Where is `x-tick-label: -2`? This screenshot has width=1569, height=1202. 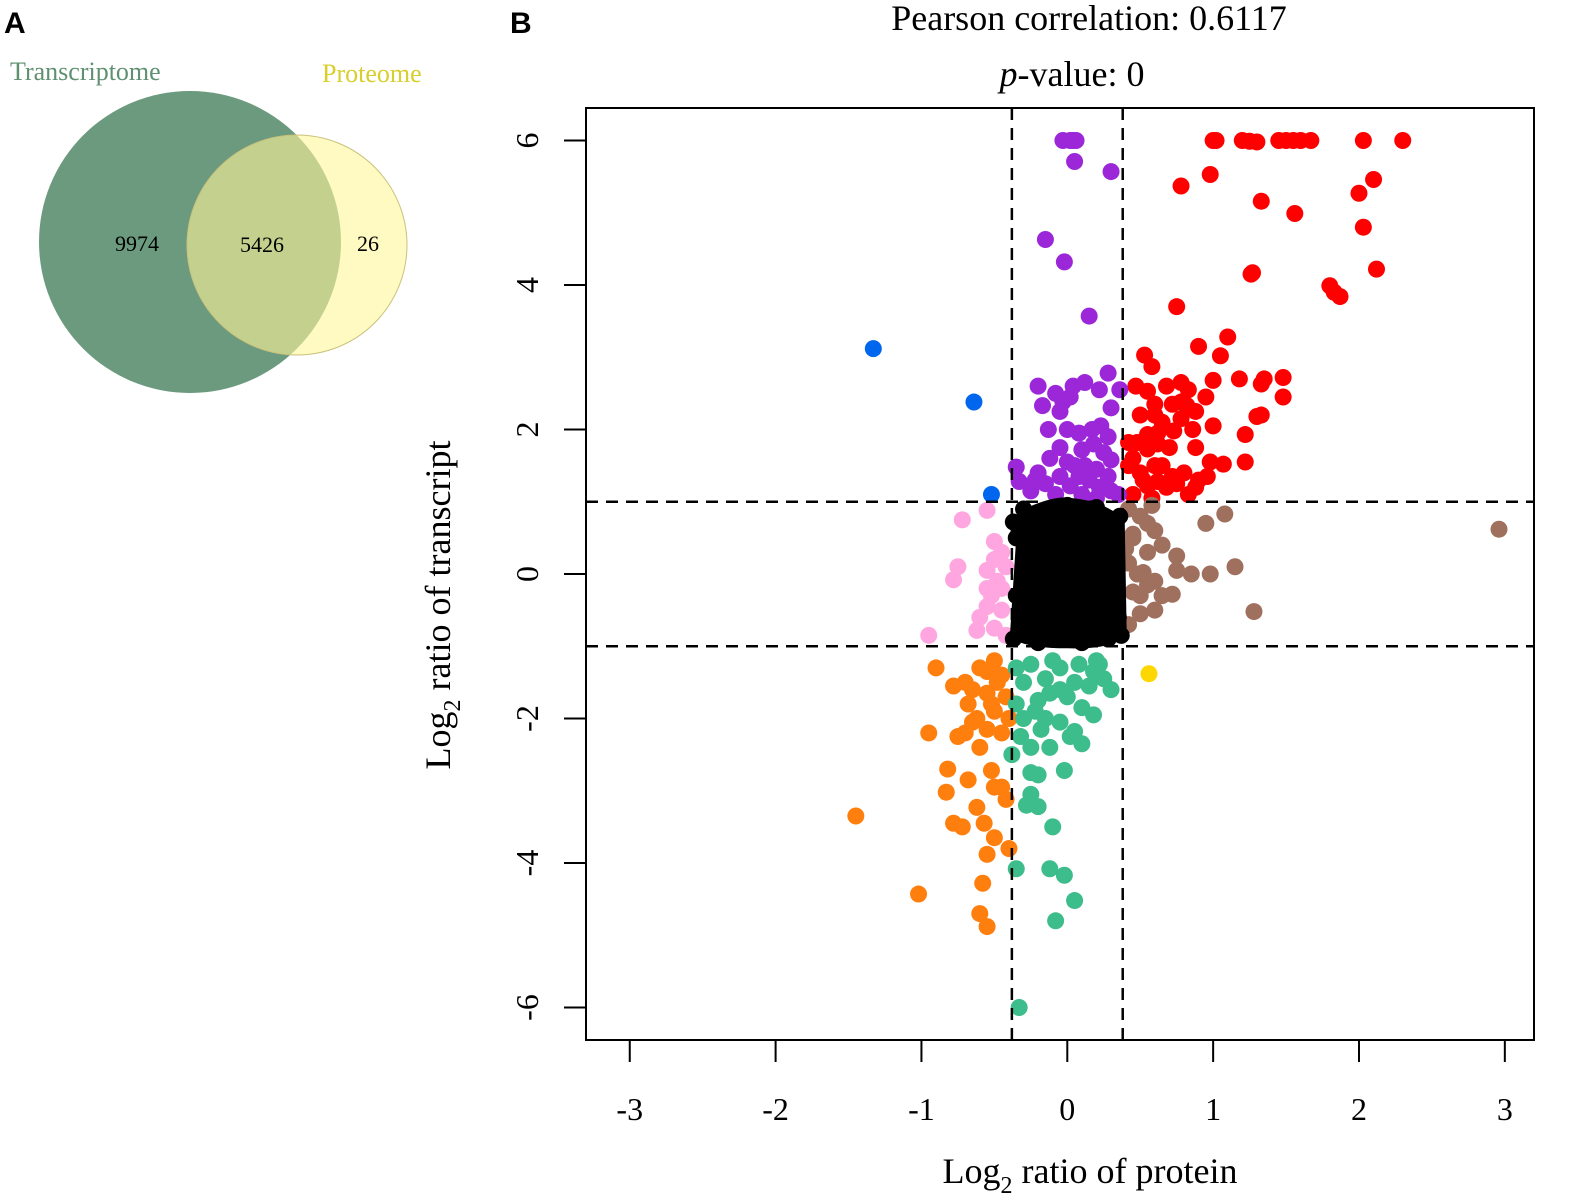
x-tick-label: -2 is located at coordinates (775, 1109).